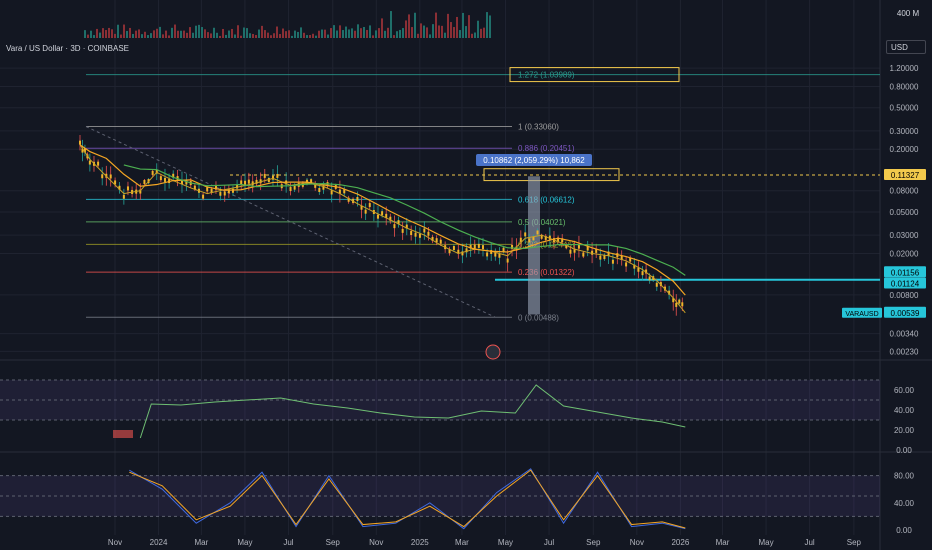 The width and height of the screenshot is (932, 550). What do you see at coordinates (376, 542) in the screenshot?
I see `time-tick-label: Nov` at bounding box center [376, 542].